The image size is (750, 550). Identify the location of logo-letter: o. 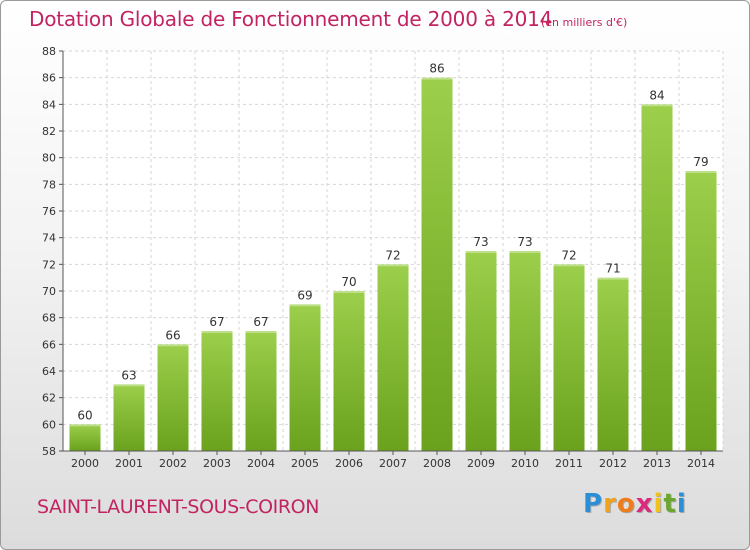
(626, 504).